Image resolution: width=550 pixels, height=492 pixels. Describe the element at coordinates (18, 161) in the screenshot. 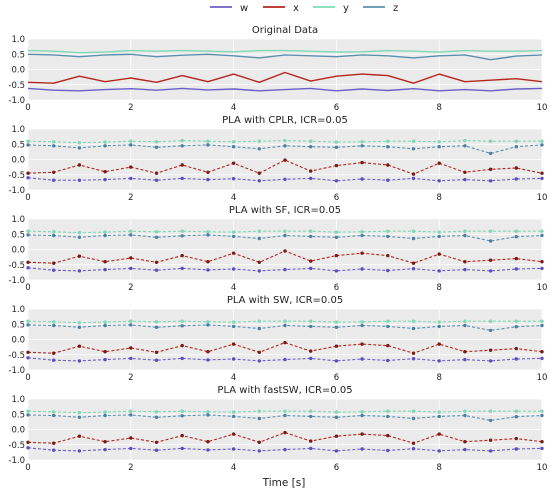

I see `y-tick-label: 0.0` at that location.